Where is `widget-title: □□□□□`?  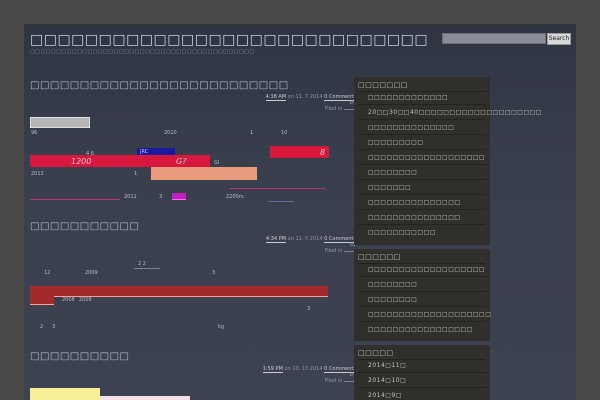
widget-title: □□□□□ is located at coordinates (376, 353).